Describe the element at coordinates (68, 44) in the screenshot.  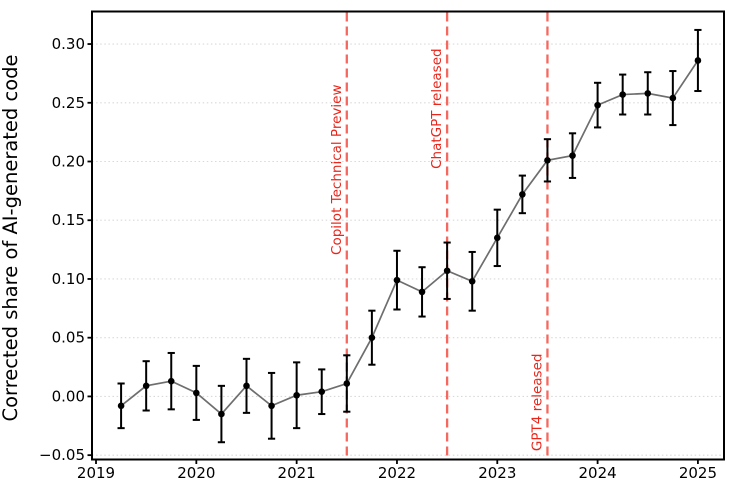
I see `y-tick-label: 0.30` at that location.